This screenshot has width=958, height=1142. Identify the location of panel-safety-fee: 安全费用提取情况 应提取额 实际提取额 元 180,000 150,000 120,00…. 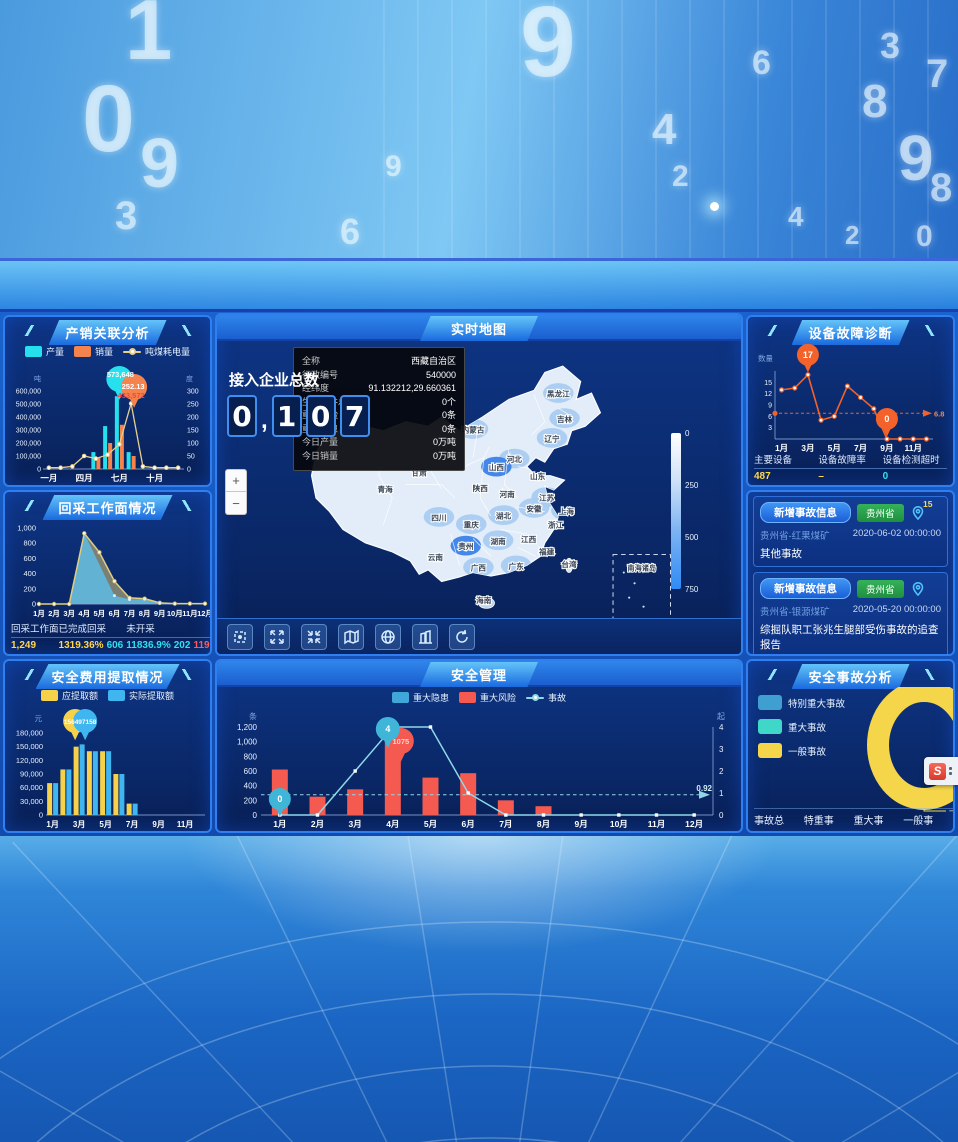
(107, 746).